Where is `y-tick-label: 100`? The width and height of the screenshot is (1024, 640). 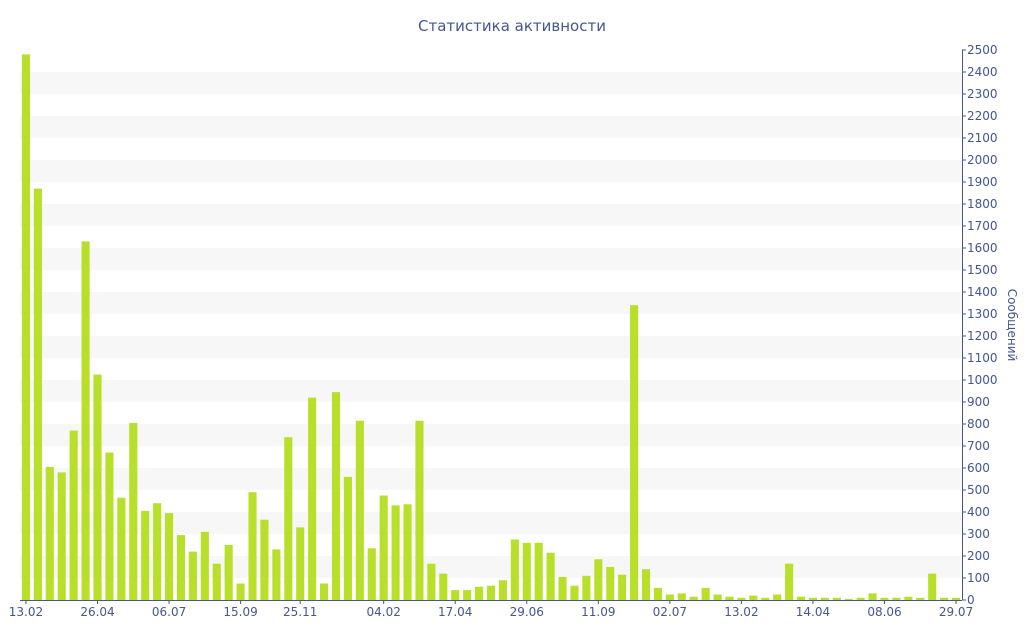 y-tick-label: 100 is located at coordinates (978, 578).